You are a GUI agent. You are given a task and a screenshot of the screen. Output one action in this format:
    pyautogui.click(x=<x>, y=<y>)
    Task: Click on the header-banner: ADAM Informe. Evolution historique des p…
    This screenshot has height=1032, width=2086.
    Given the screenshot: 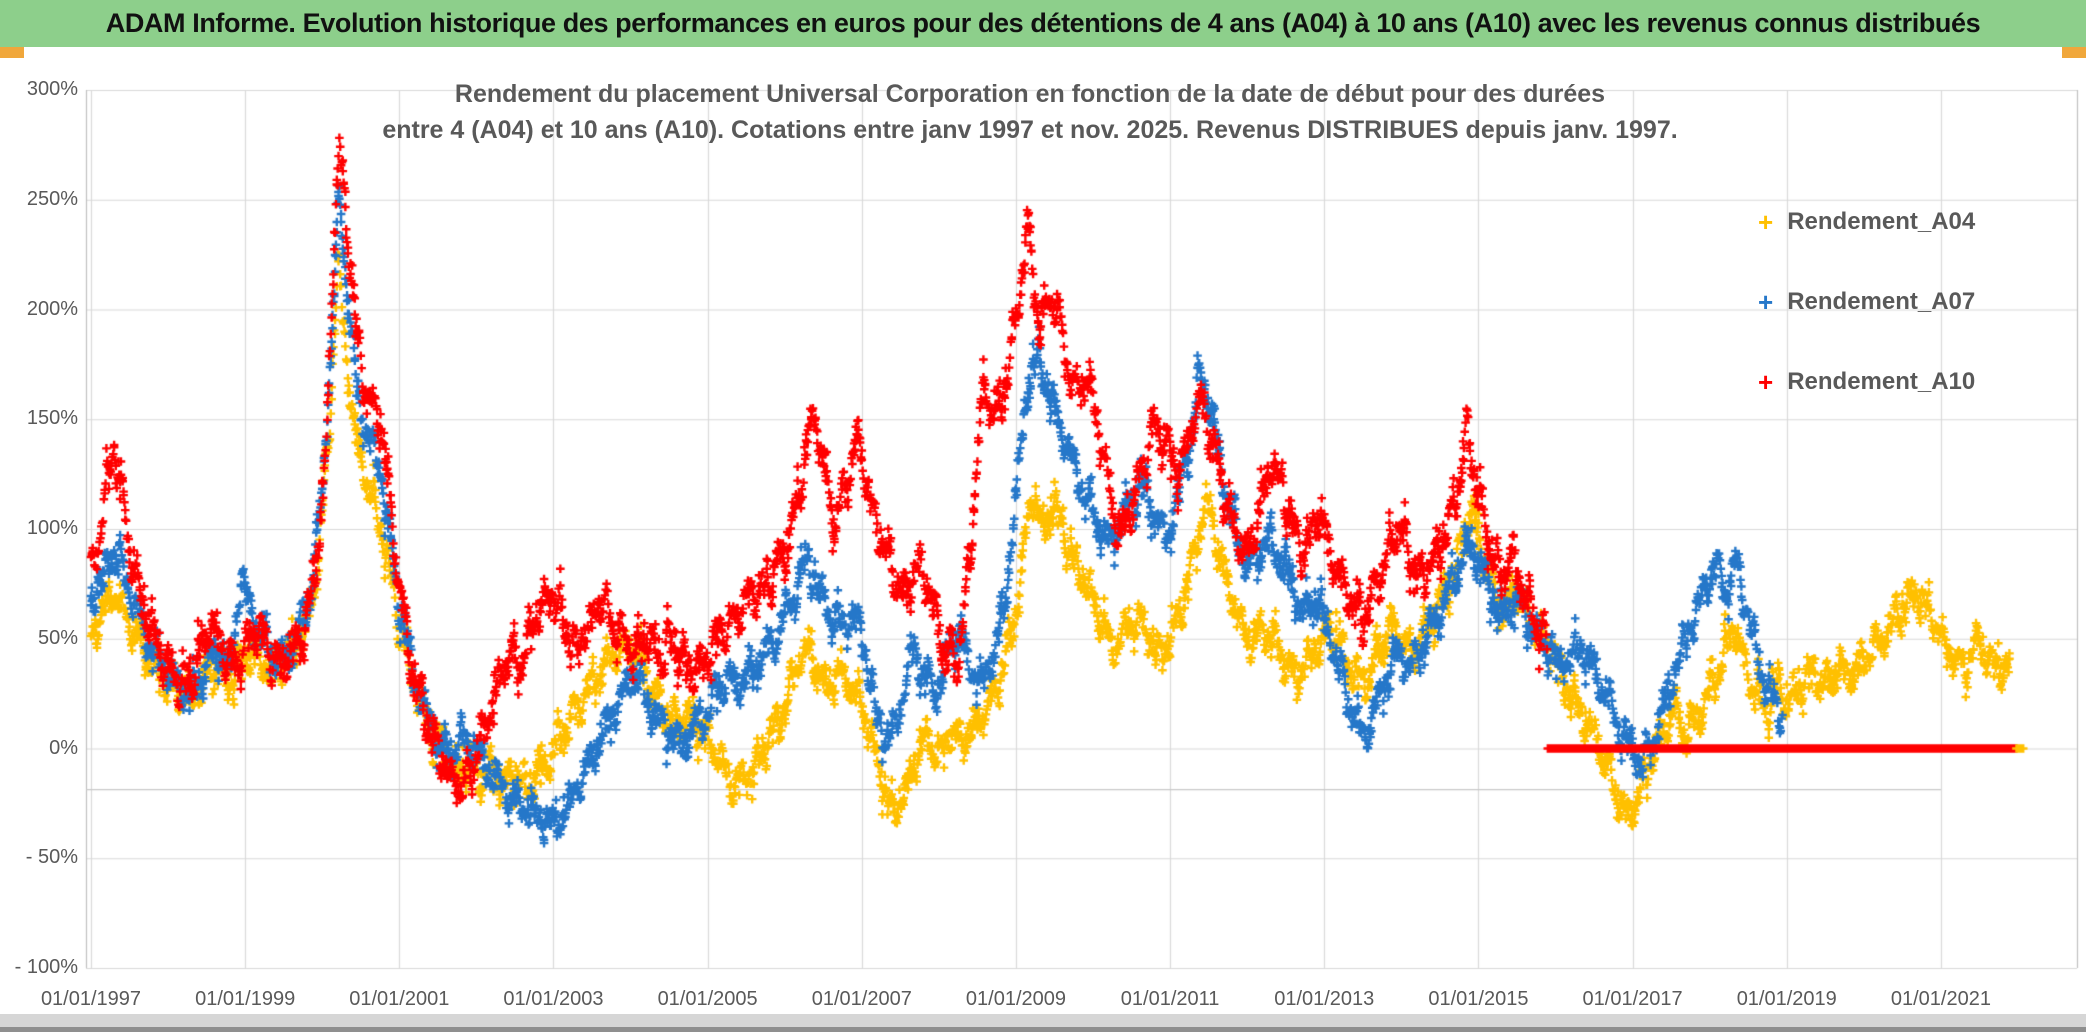 What is the action you would take?
    pyautogui.click(x=1043, y=23)
    